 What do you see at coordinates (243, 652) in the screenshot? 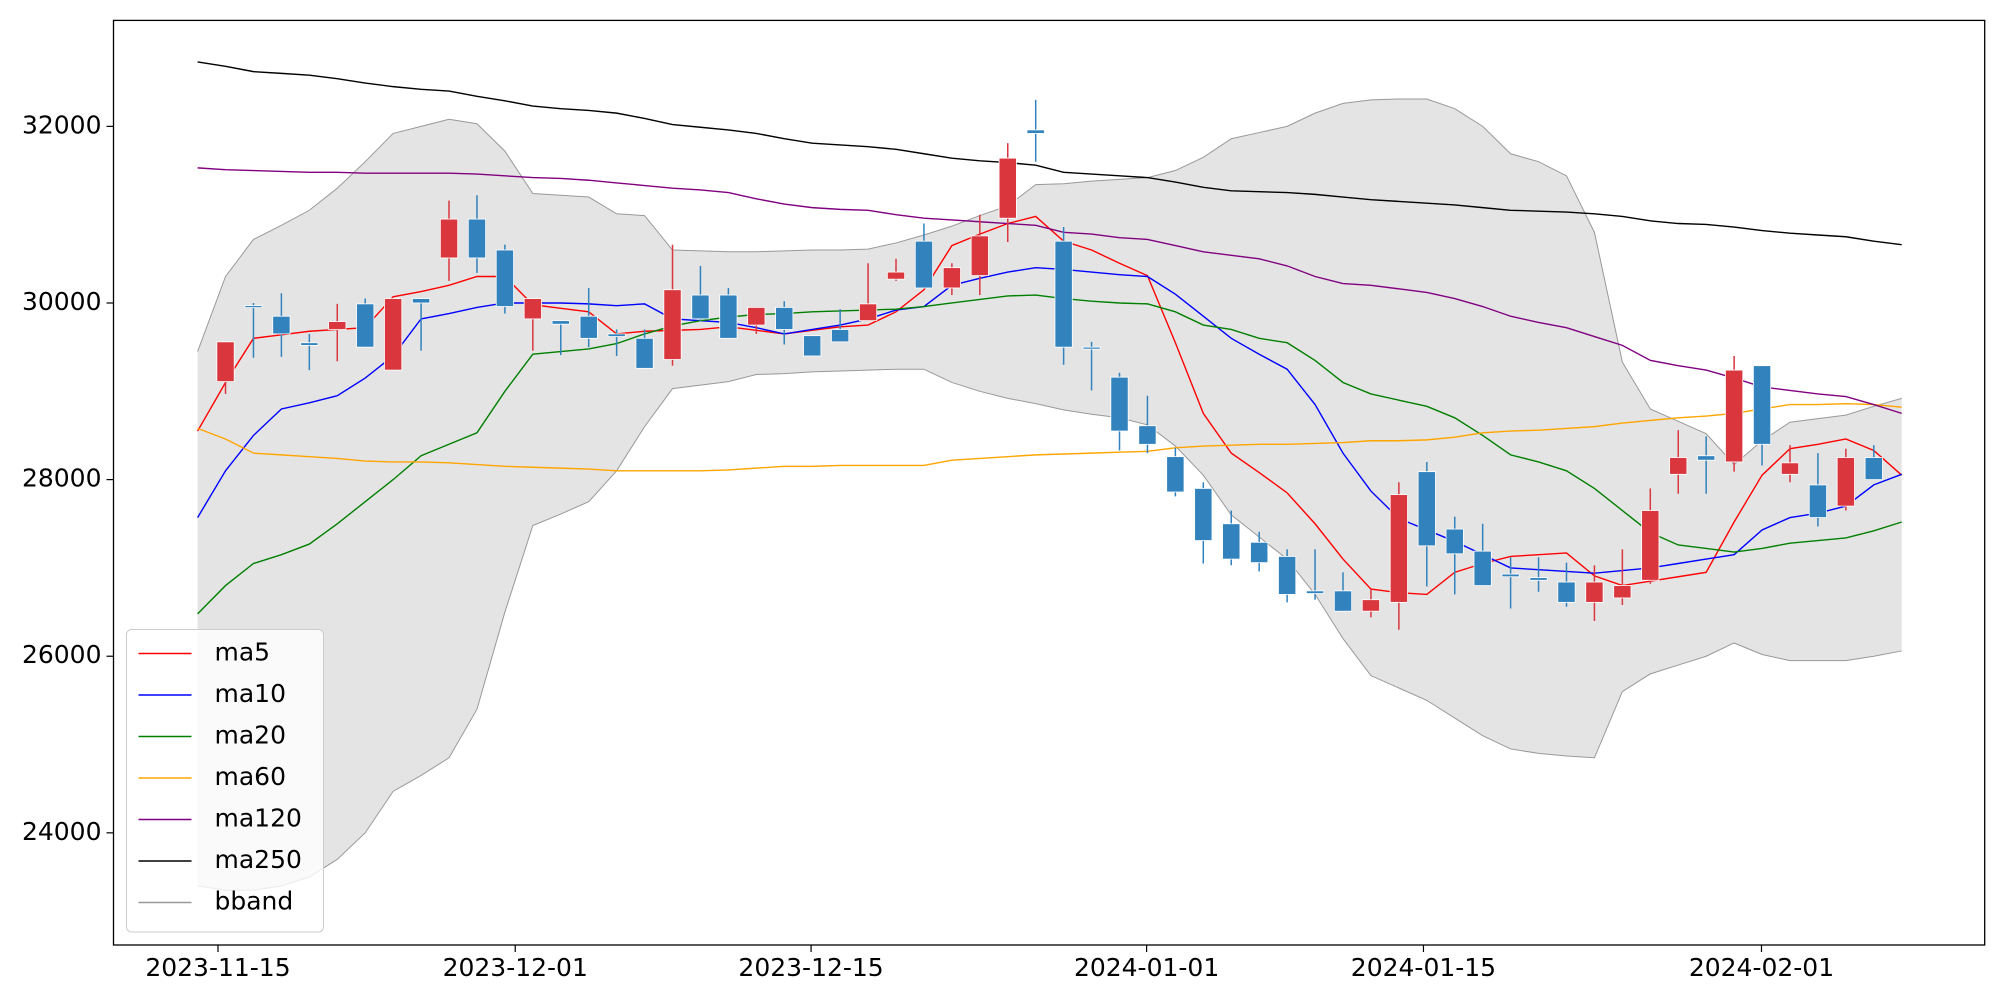
I see `legend-label: ma5` at bounding box center [243, 652].